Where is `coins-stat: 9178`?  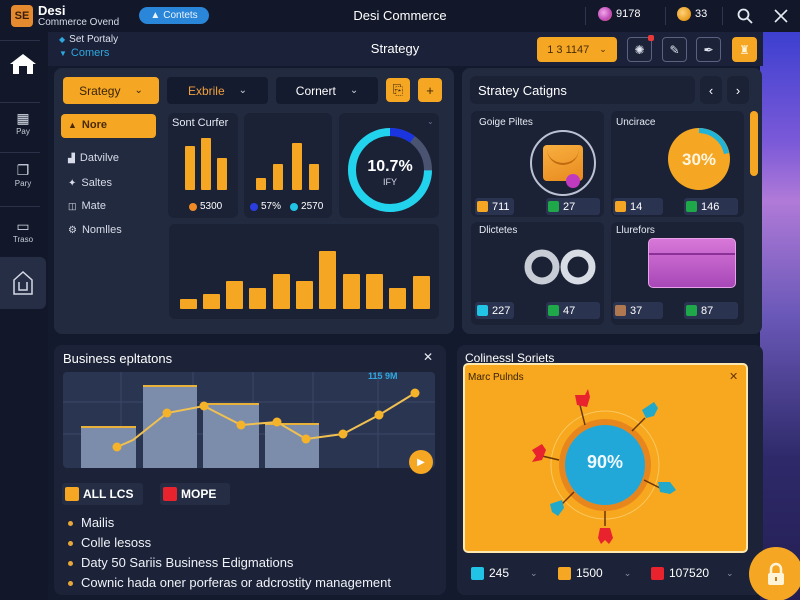
coins-stat: 9178 is located at coordinates (619, 14).